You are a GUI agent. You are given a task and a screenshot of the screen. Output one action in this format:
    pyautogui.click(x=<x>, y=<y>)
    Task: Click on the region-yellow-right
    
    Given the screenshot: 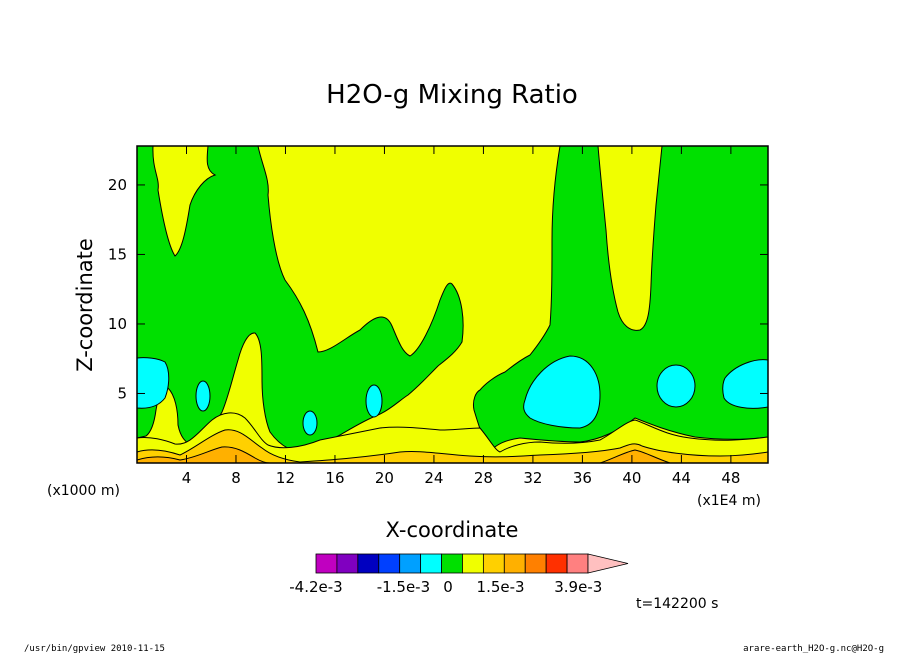 What is the action you would take?
    pyautogui.click(x=630, y=238)
    